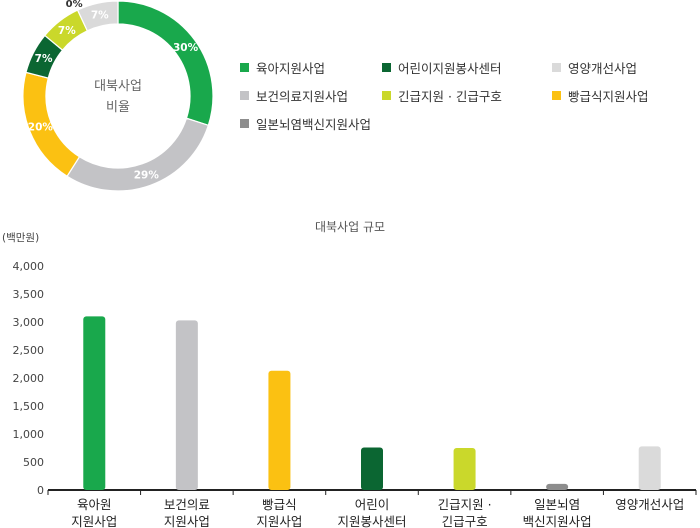  What do you see at coordinates (465, 504) in the screenshot?
I see `x-tick-label: 긴급지원 ·` at bounding box center [465, 504].